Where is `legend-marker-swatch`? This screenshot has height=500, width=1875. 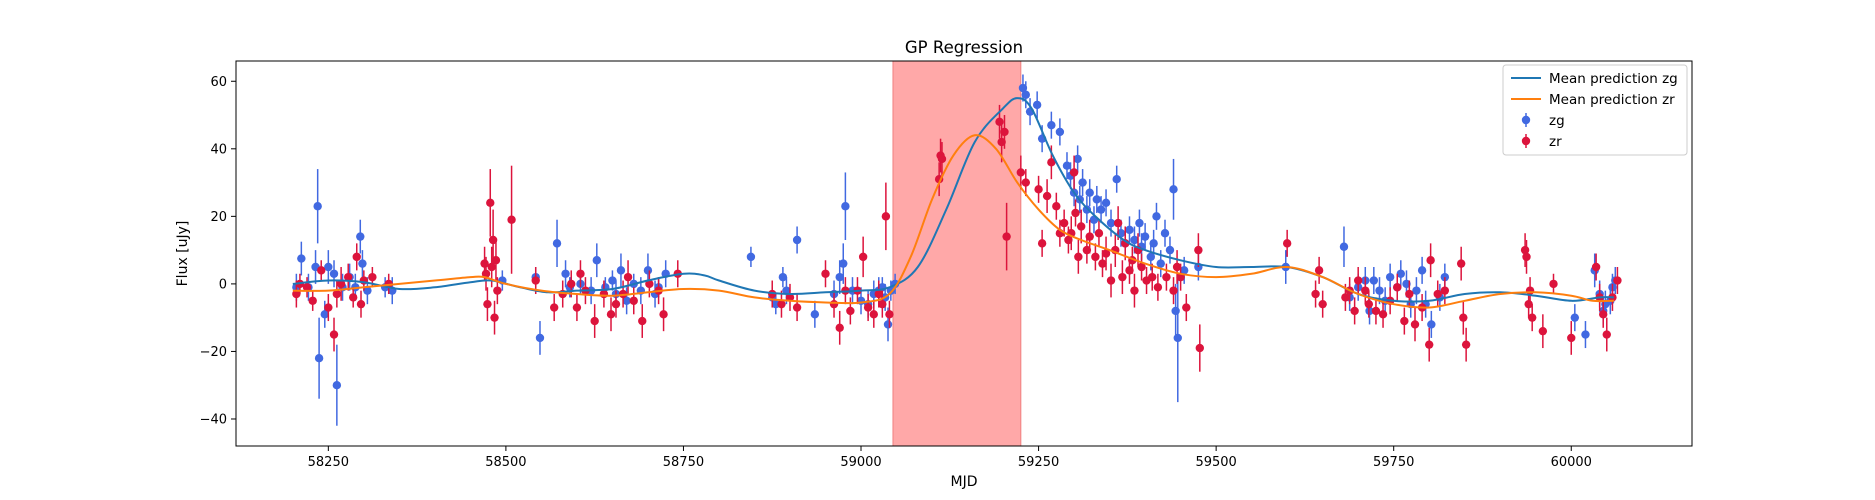 legend-marker-swatch is located at coordinates (1526, 120).